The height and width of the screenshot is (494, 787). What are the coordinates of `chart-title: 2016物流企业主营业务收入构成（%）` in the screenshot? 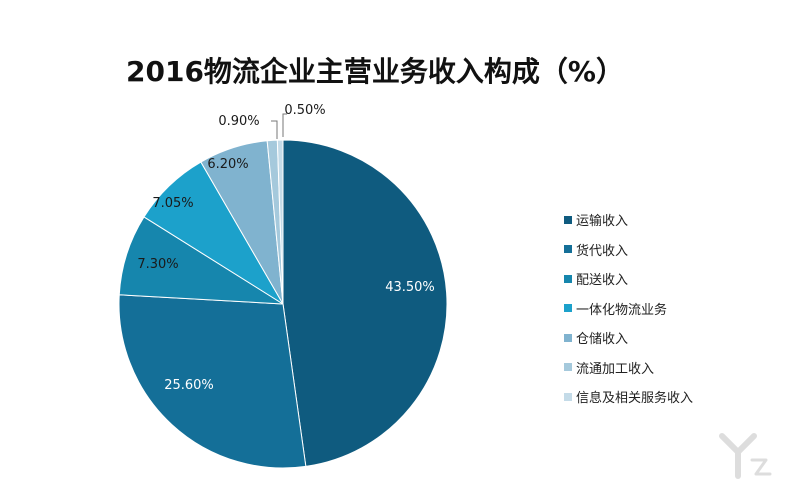 It's located at (375, 71).